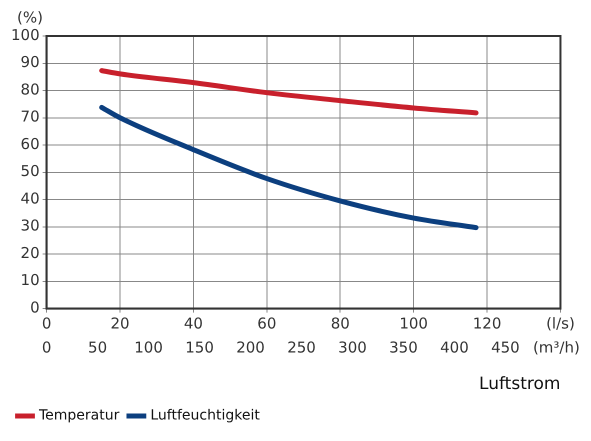 The width and height of the screenshot is (591, 441). What do you see at coordinates (47, 323) in the screenshot?
I see `x-tick-label: 0` at bounding box center [47, 323].